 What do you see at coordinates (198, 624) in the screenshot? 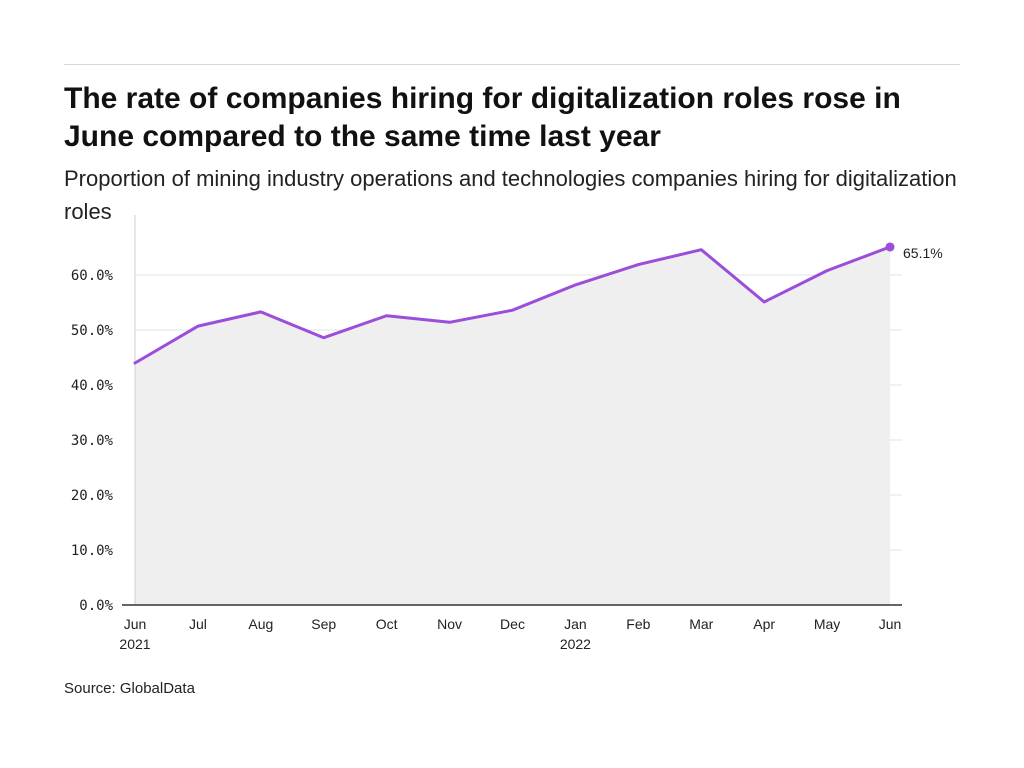
I see `x-tick-label: Jul` at bounding box center [198, 624].